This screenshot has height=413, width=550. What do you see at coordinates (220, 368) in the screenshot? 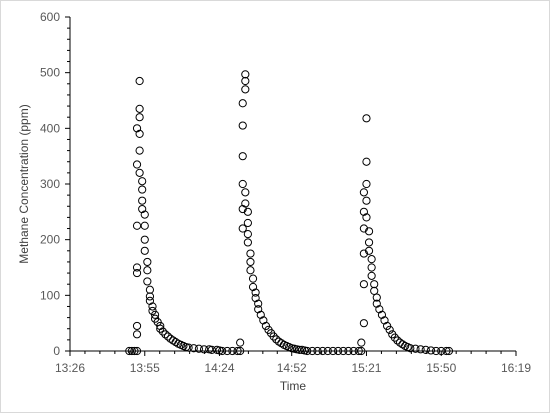
I see `x-tick-label: 14:24` at bounding box center [220, 368].